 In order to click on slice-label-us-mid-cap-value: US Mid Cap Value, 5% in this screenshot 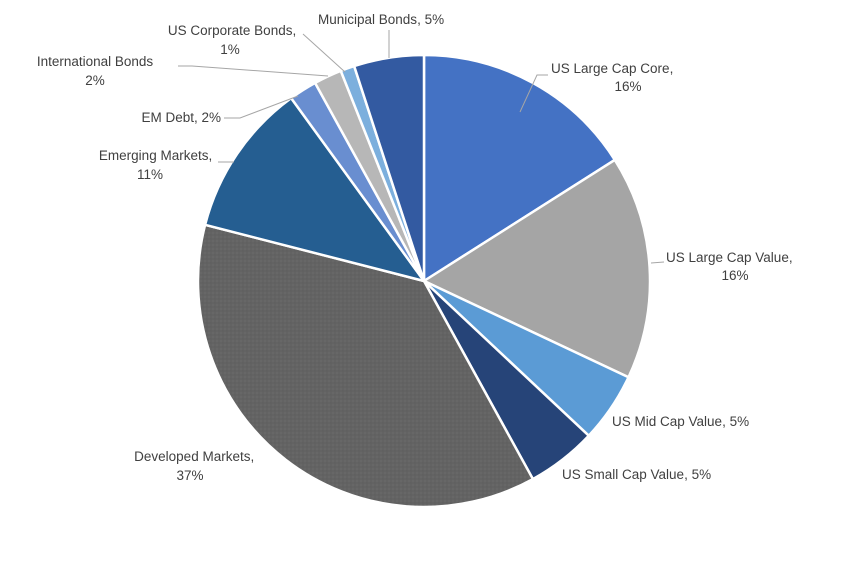, I will do `click(680, 421)`.